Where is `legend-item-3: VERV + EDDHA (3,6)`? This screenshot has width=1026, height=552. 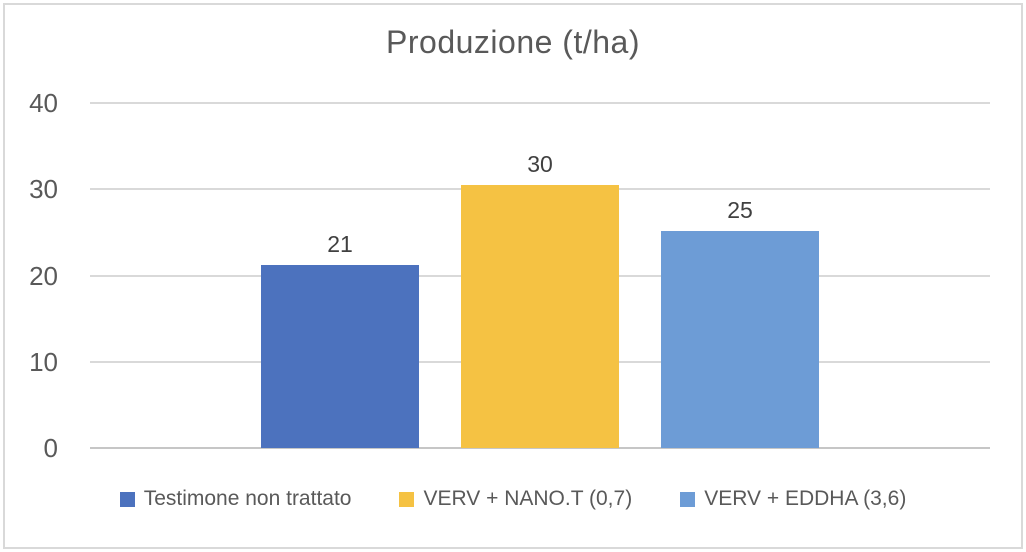 legend-item-3: VERV + EDDHA (3,6) is located at coordinates (793, 499).